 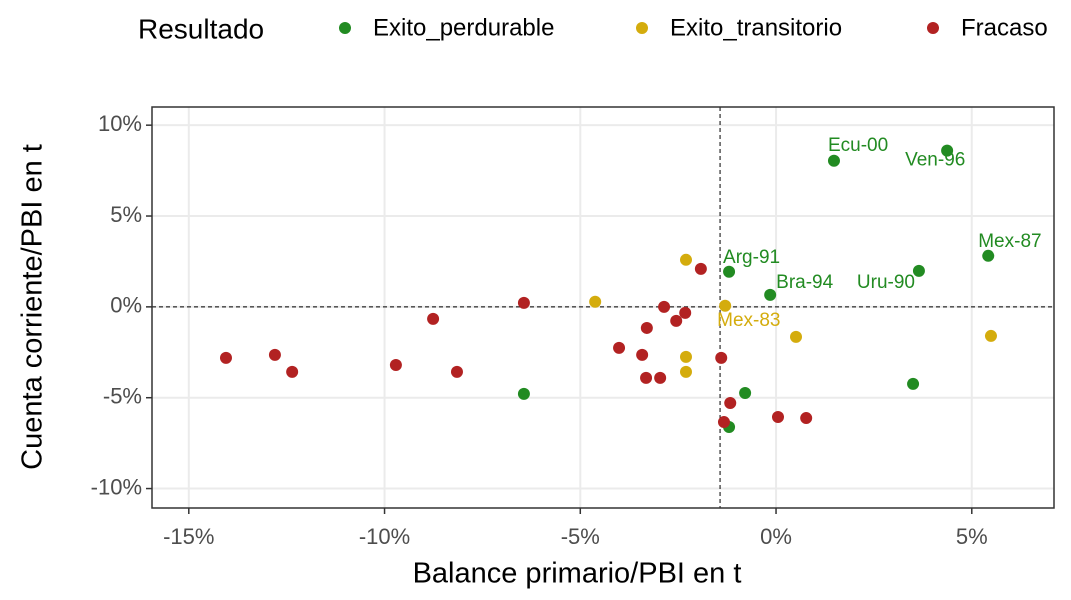 What do you see at coordinates (751, 257) in the screenshot?
I see `point-label: Arg-91` at bounding box center [751, 257].